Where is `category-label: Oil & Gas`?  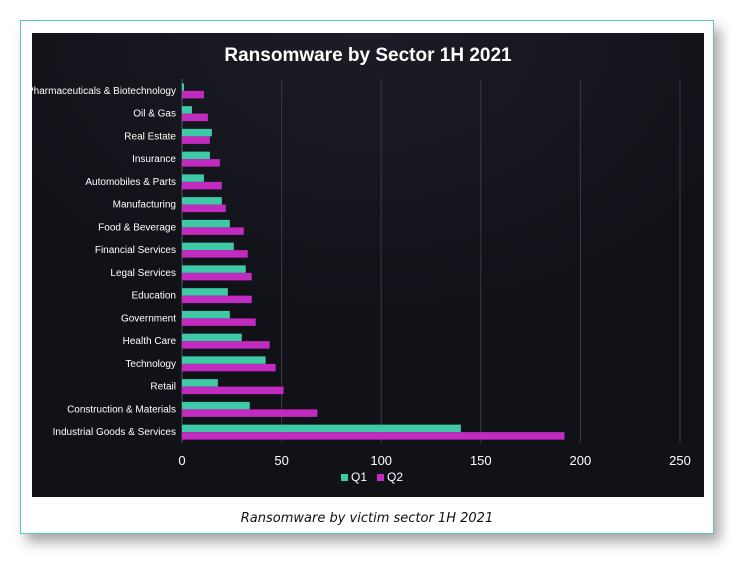 category-label: Oil & Gas is located at coordinates (154, 114).